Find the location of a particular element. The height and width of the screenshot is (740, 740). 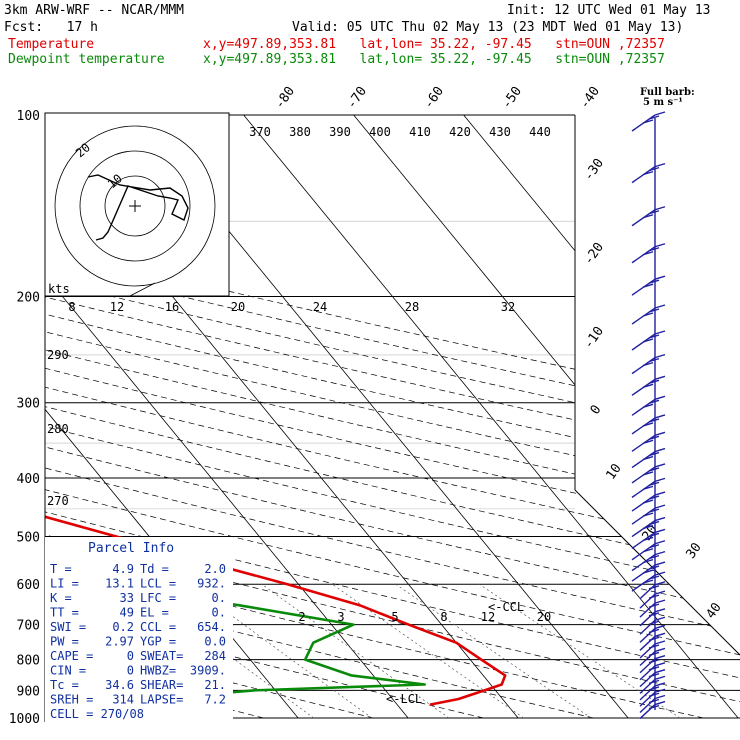

parcel-row-label: CAPE = is located at coordinates (71, 656).